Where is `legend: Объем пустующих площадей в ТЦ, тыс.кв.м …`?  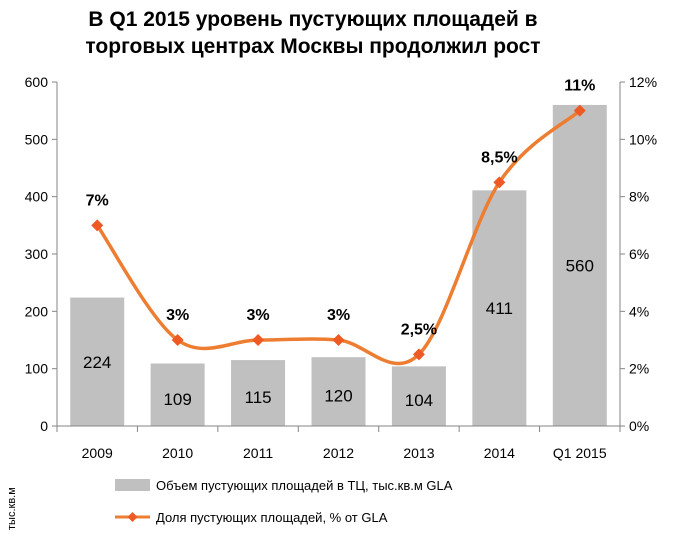 legend: Объем пустующих площадей в ТЦ, тыс.кв.м … is located at coordinates (284, 501).